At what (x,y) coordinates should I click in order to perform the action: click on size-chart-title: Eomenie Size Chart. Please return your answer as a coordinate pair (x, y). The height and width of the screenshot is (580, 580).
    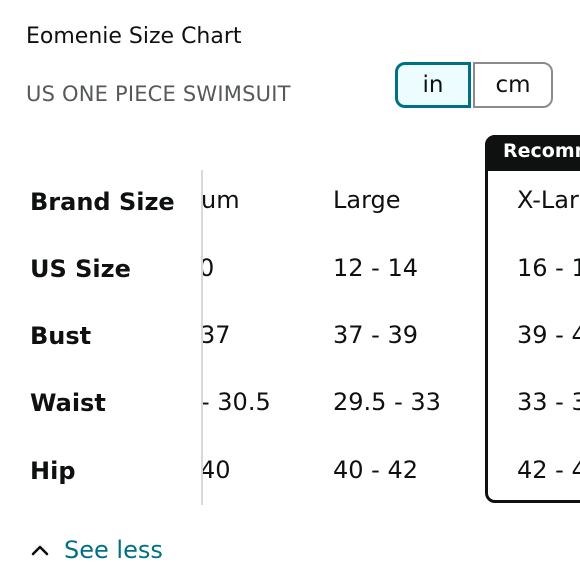
    Looking at the image, I should click on (134, 36).